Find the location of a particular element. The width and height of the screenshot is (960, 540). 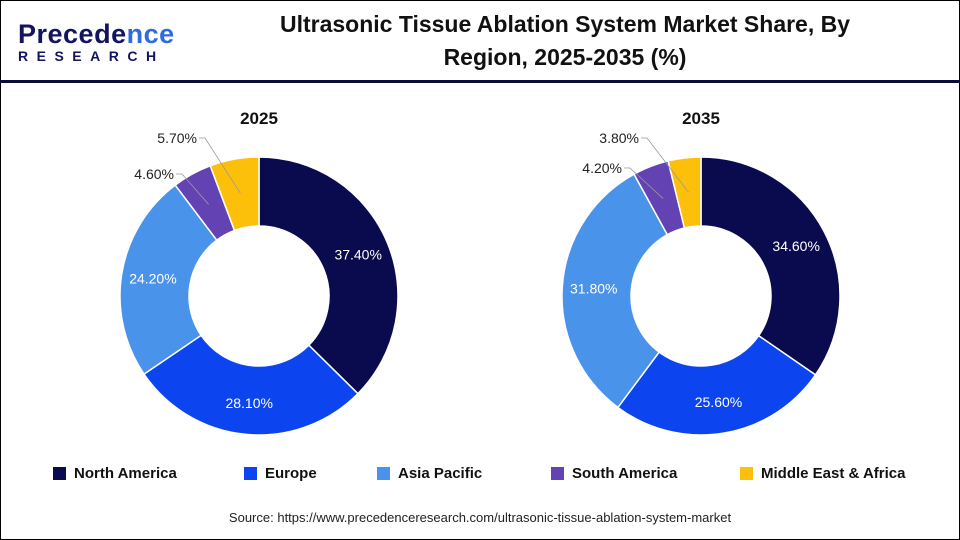

data-label: 25.60% is located at coordinates (718, 402).